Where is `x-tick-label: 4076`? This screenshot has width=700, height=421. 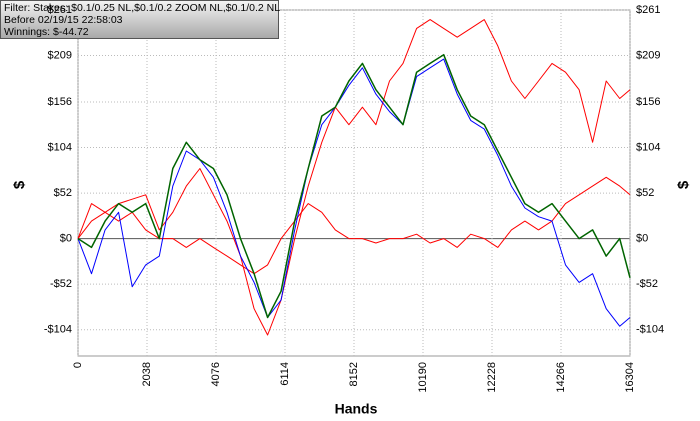 x-tick-label: 4076 is located at coordinates (216, 374).